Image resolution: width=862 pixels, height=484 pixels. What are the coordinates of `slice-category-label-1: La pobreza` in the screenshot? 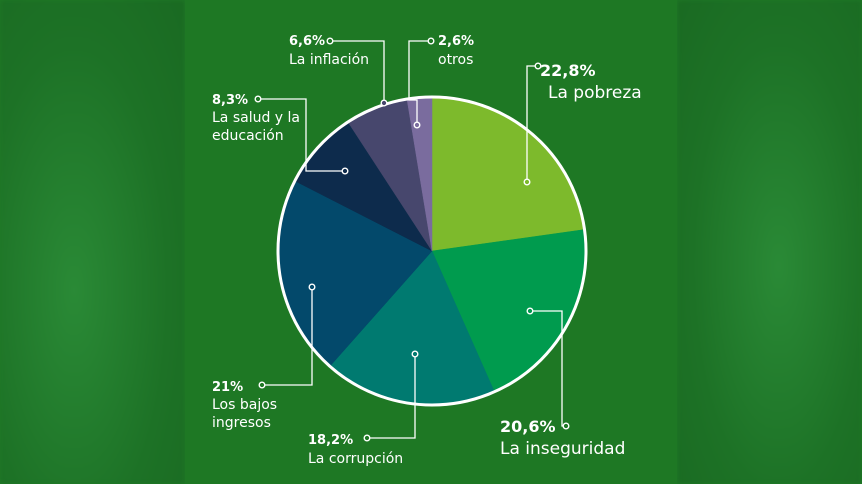 It's located at (595, 93).